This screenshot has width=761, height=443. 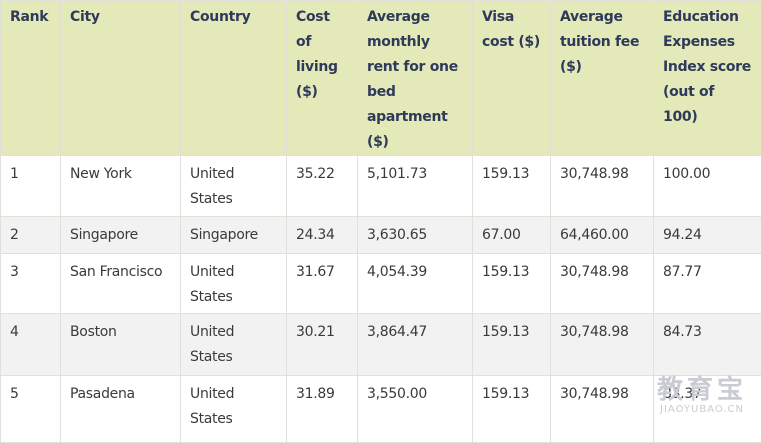 What do you see at coordinates (121, 409) in the screenshot?
I see `cell-city: Pasadena` at bounding box center [121, 409].